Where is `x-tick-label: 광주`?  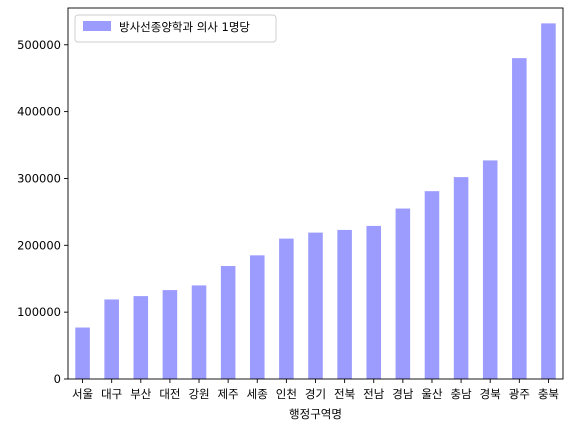
x-tick-label: 광주 is located at coordinates (519, 394).